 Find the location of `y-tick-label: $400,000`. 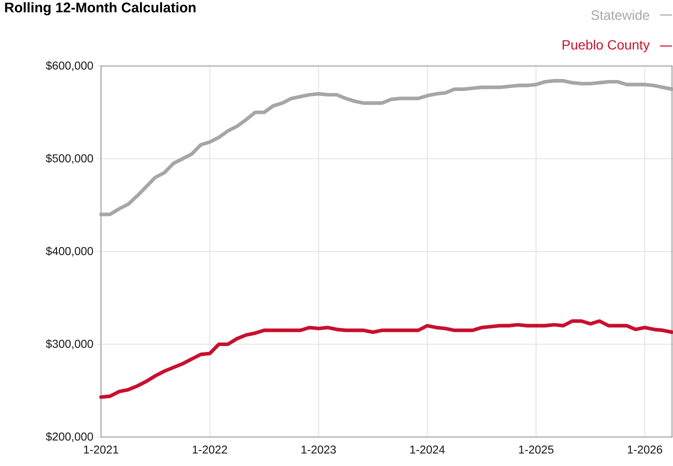

y-tick-label: $400,000 is located at coordinates (70, 251).